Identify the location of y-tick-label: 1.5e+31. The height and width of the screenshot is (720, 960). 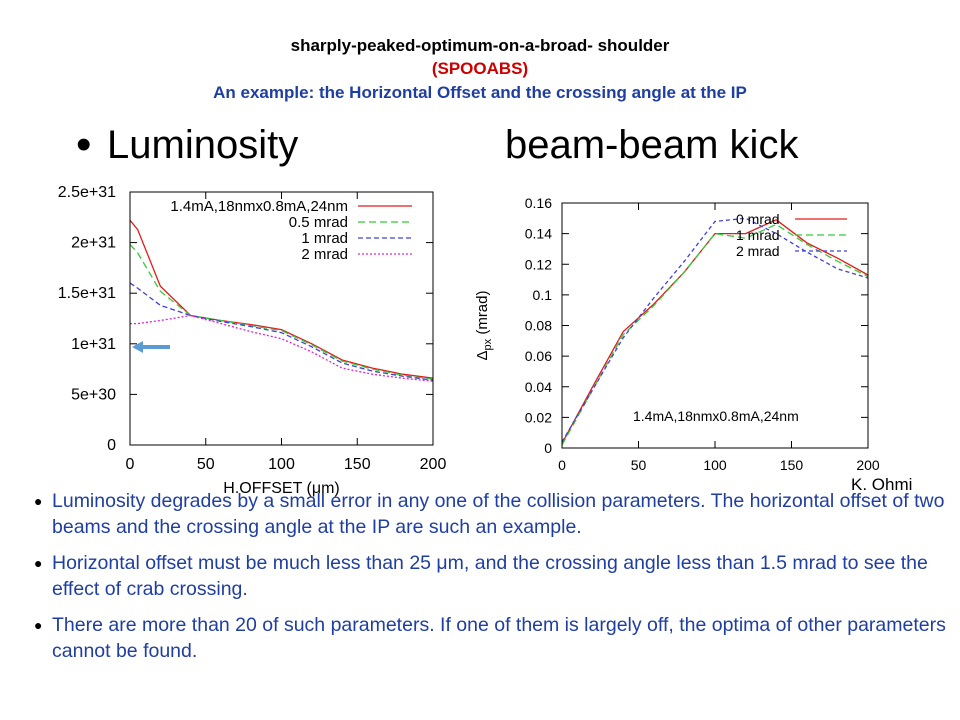
(87, 293).